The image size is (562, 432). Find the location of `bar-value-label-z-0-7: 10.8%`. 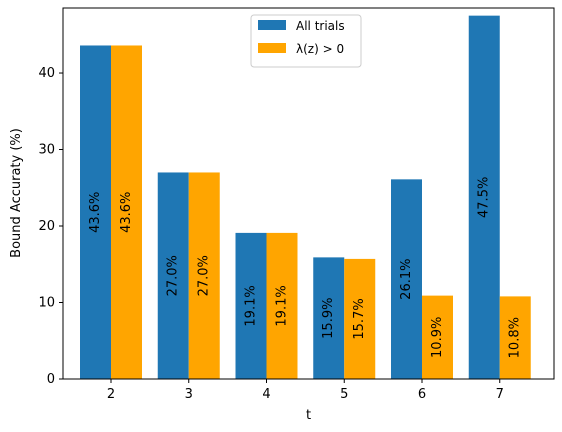

bar-value-label-z-0-7: 10.8% is located at coordinates (515, 337).